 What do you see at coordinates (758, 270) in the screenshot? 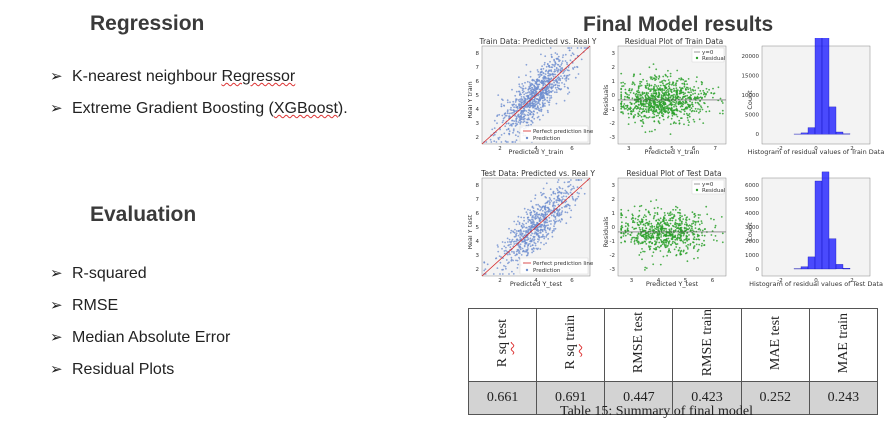
I see `test-hist-ytick: 0` at bounding box center [758, 270].